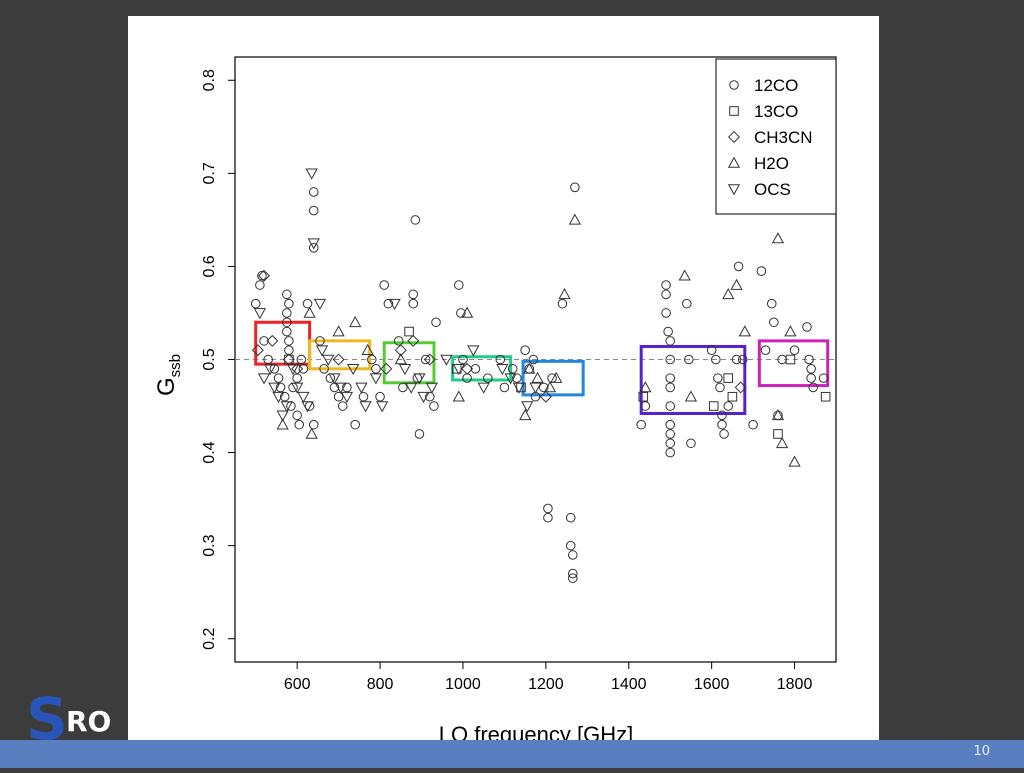 The height and width of the screenshot is (773, 1024). Describe the element at coordinates (209, 80) in the screenshot. I see `y-tick-label: 0.8` at that location.